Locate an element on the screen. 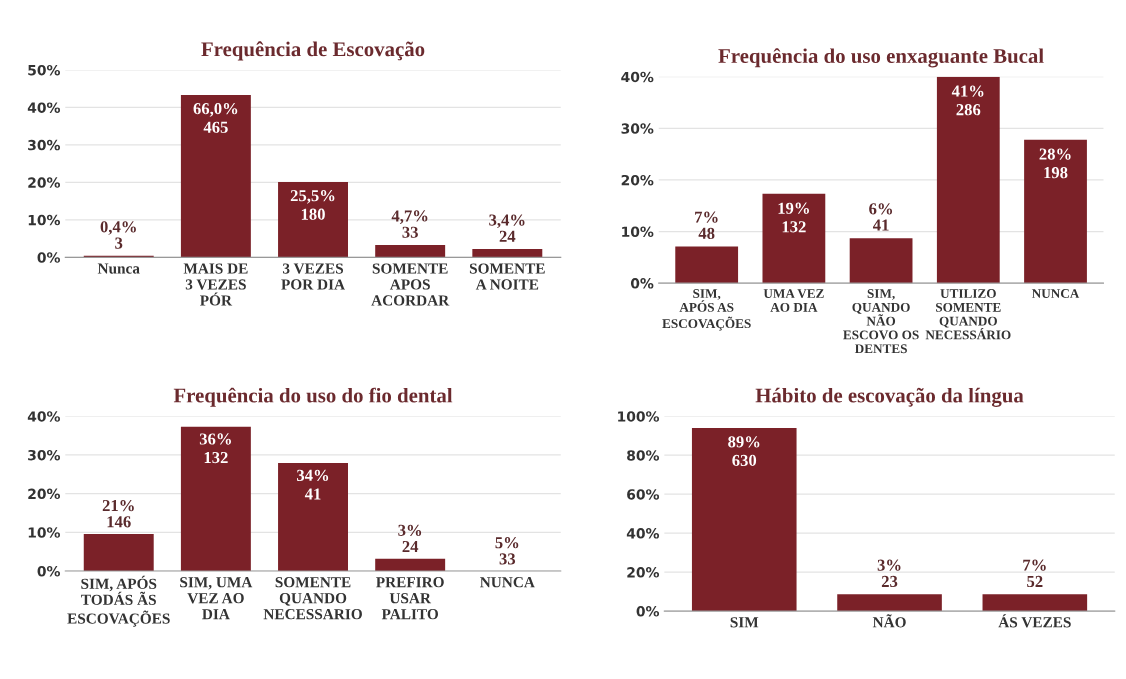 The height and width of the screenshot is (679, 1126). x-tick-label: NÃO is located at coordinates (889, 621).